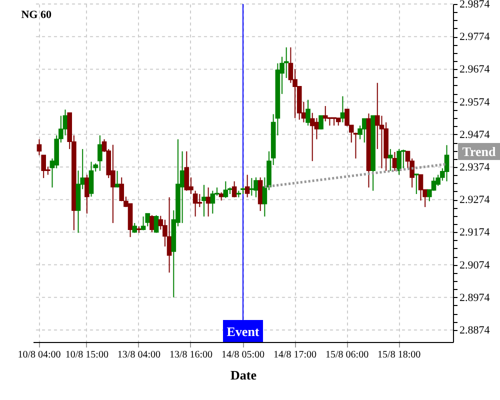  I want to click on ref-line-label: Event, so click(243, 331).